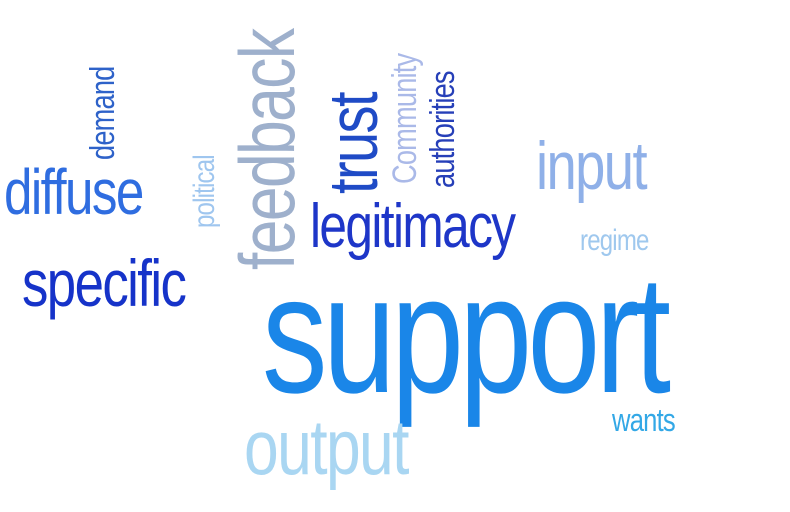 The image size is (790, 512). Describe the element at coordinates (413, 226) in the screenshot. I see `word-legitimacy: legitimacy` at that location.